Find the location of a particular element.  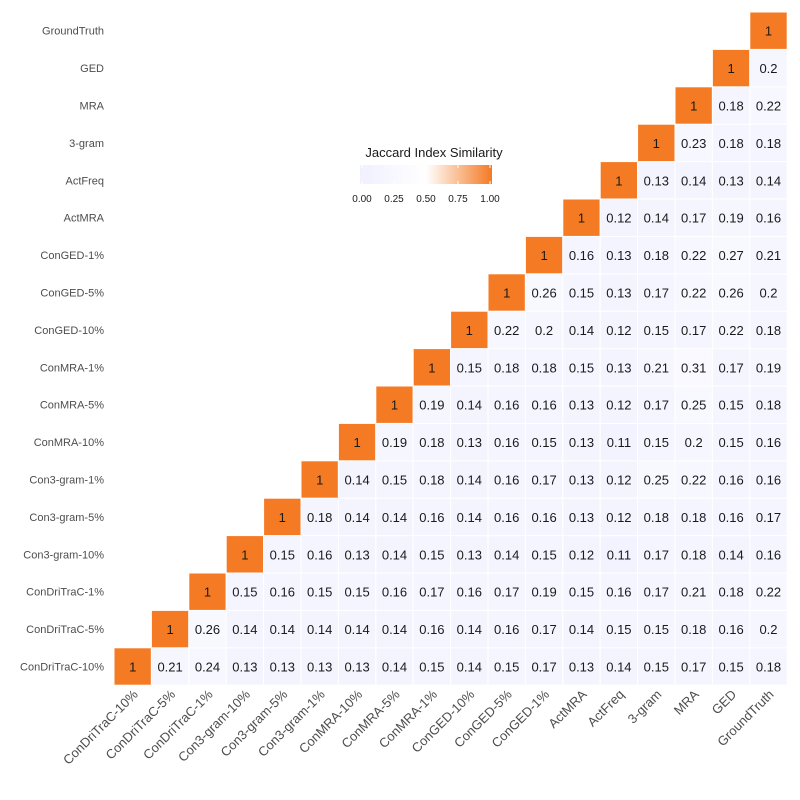

cell-value-label: 0.26 is located at coordinates (730, 293).